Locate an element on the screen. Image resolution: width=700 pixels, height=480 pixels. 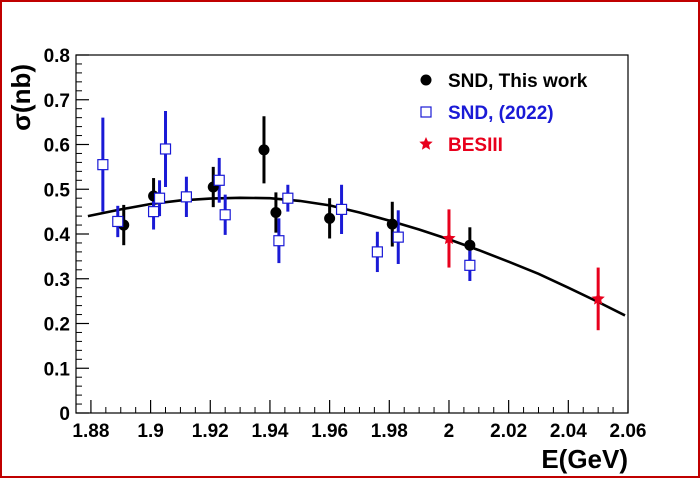
legend: SND, This work SND, (2022) BESIII is located at coordinates (503, 113).